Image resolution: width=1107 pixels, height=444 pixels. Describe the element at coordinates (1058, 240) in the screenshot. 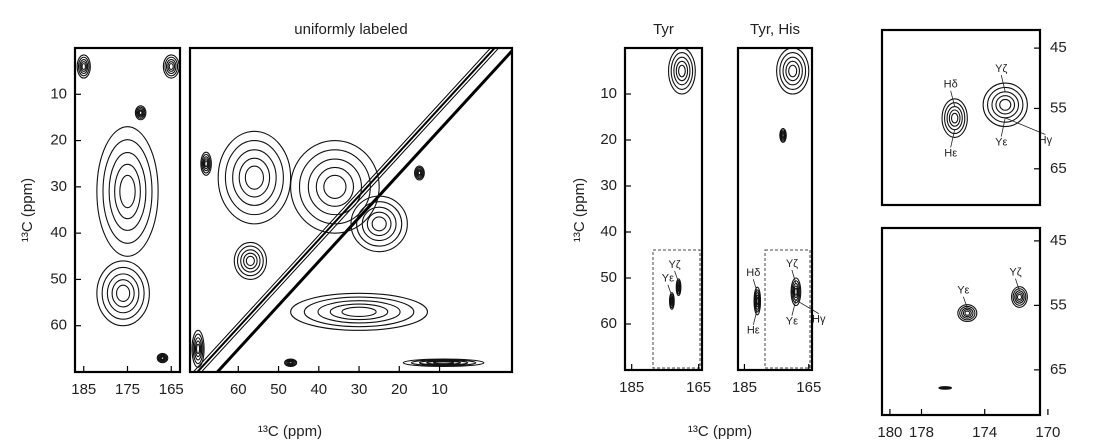

I see `y-tick-label: 45` at that location.